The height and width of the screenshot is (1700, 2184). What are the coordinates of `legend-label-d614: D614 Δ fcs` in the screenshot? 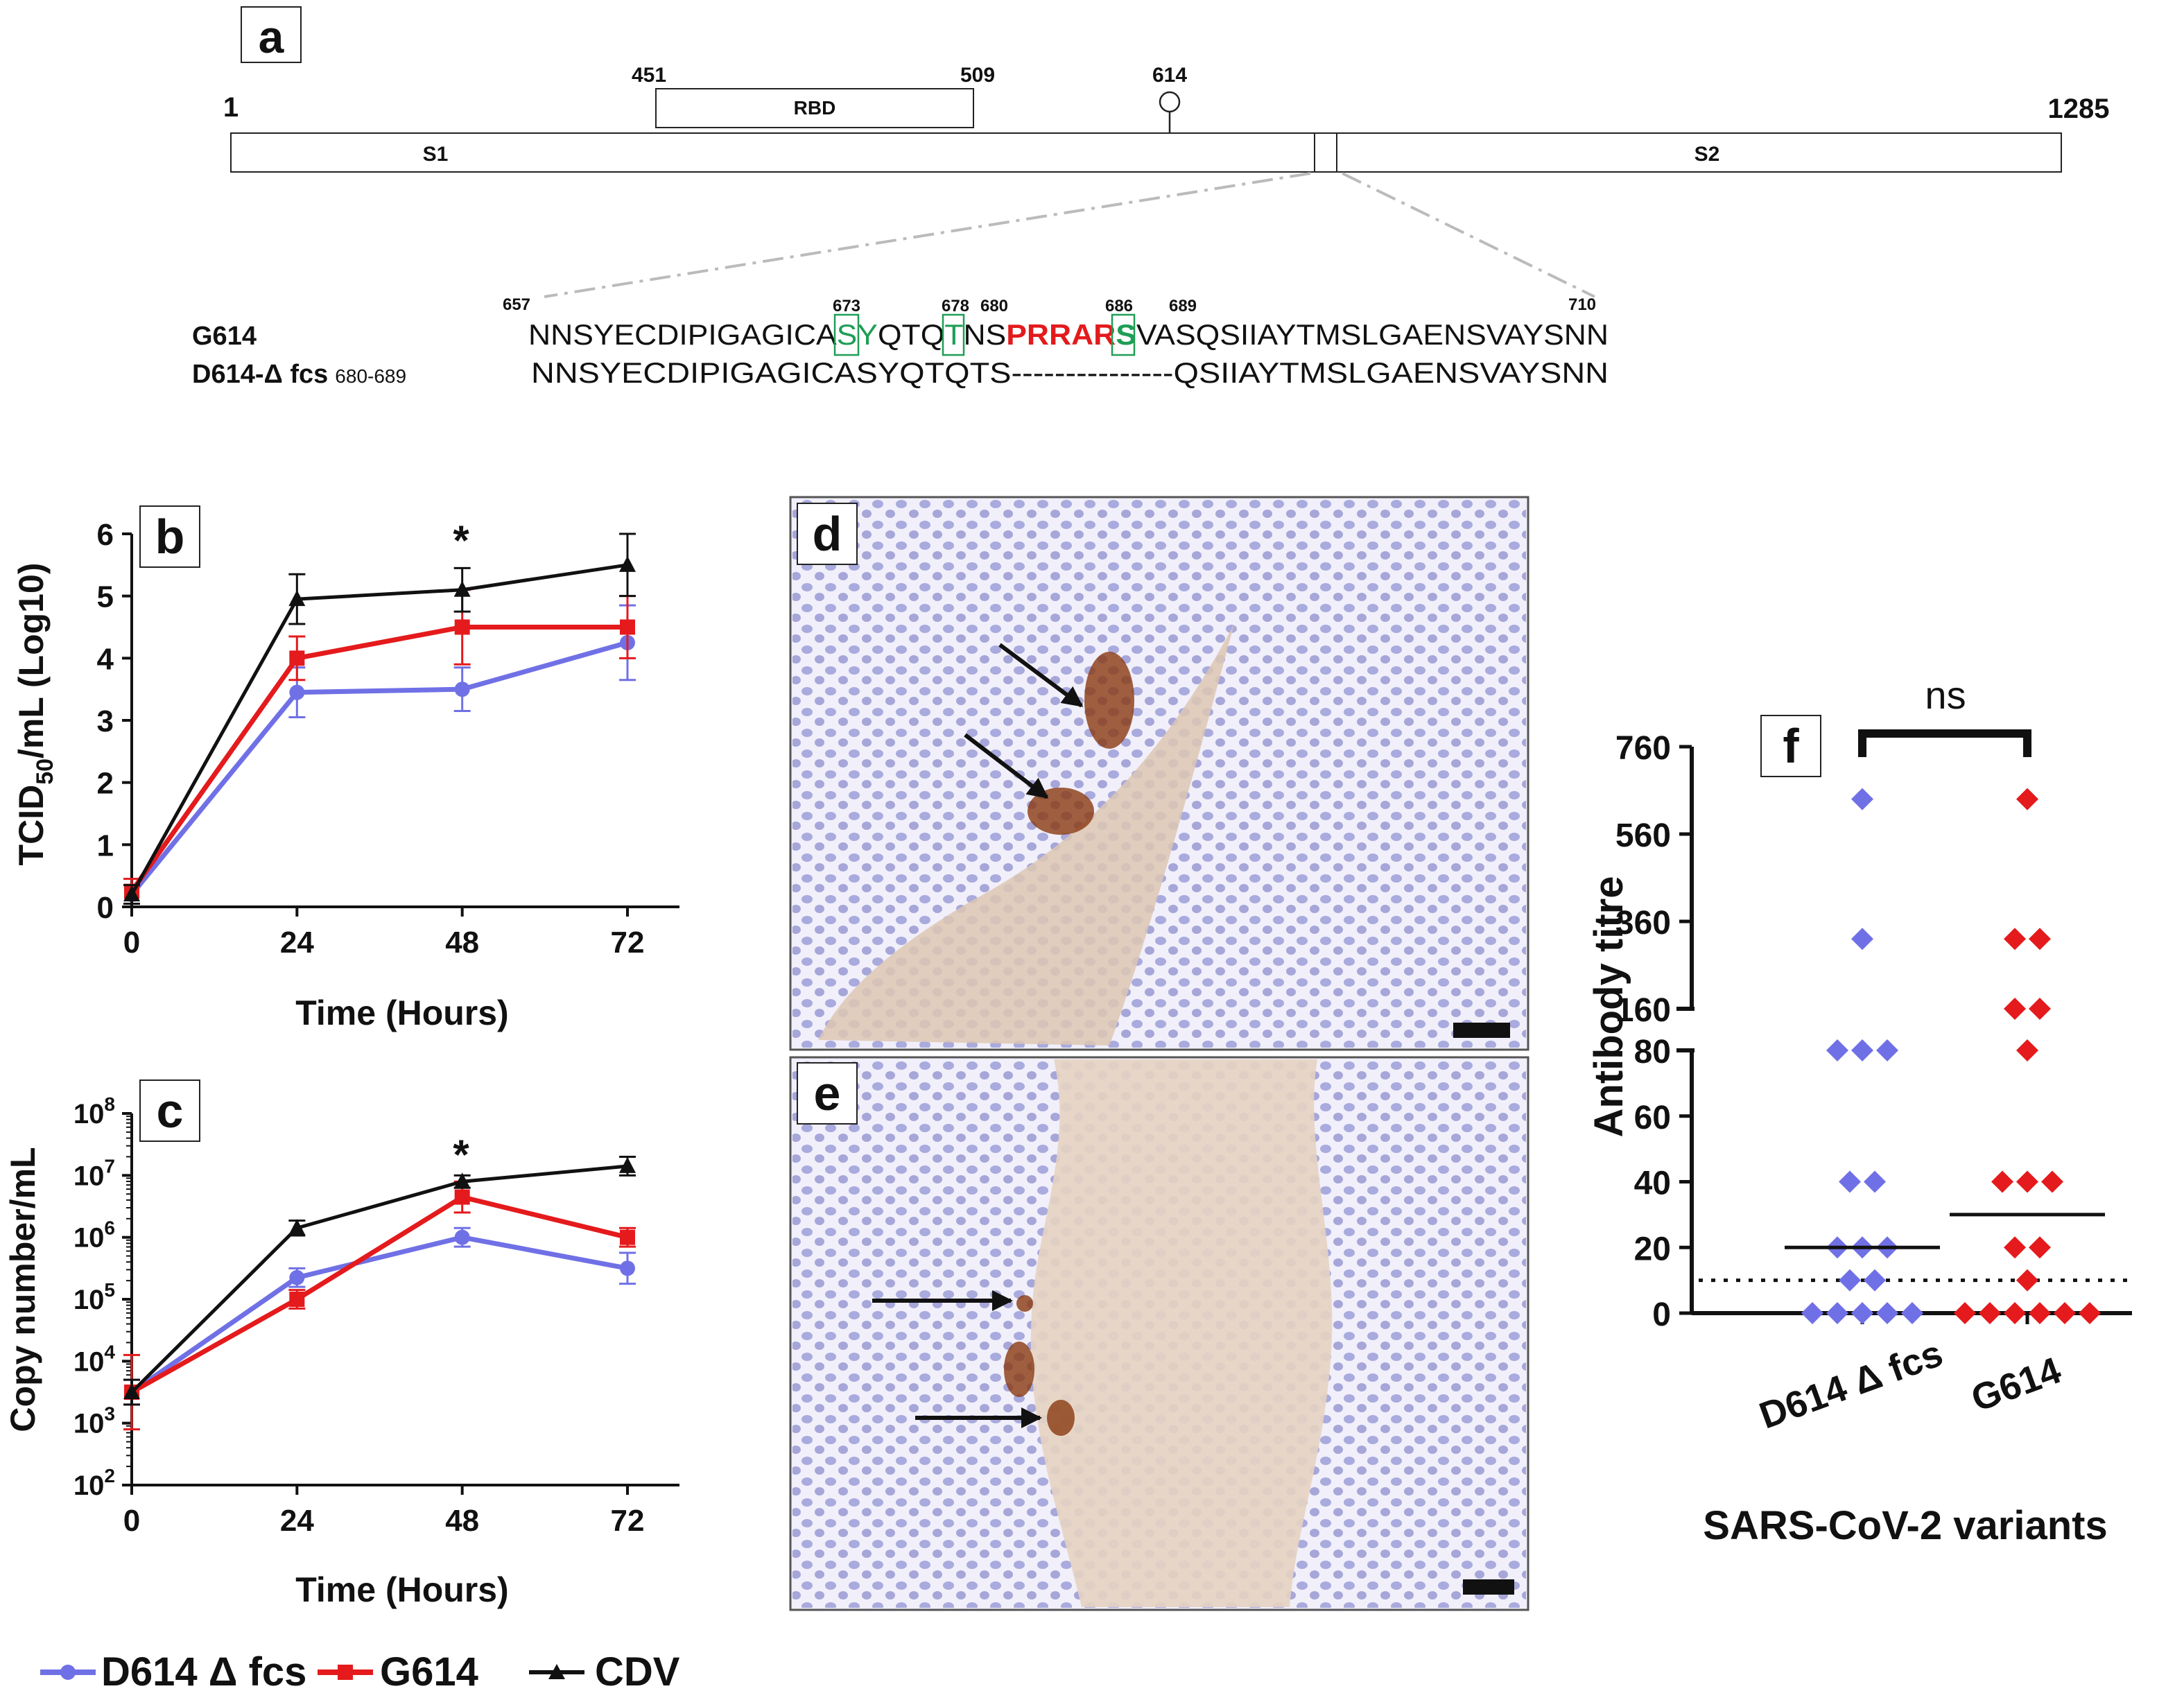 It's located at (203, 1671).